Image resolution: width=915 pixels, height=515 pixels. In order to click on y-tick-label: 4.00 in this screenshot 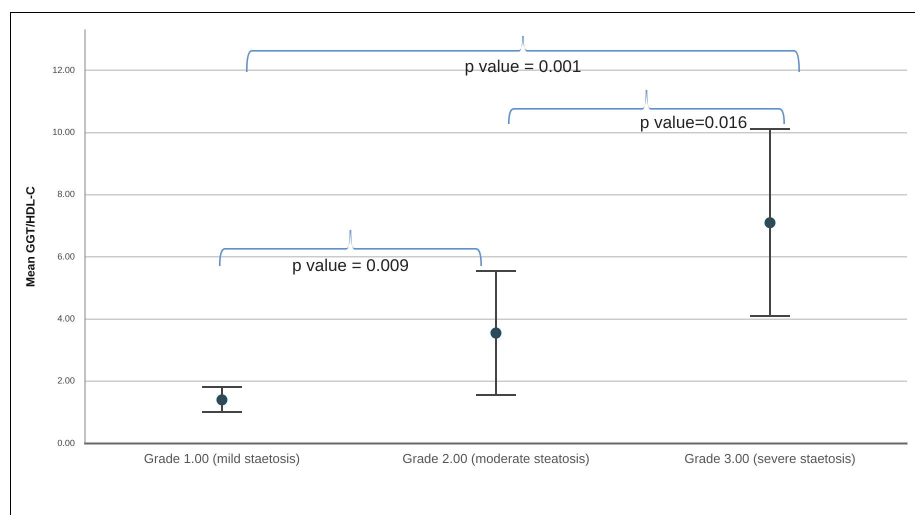, I will do `click(66, 319)`.